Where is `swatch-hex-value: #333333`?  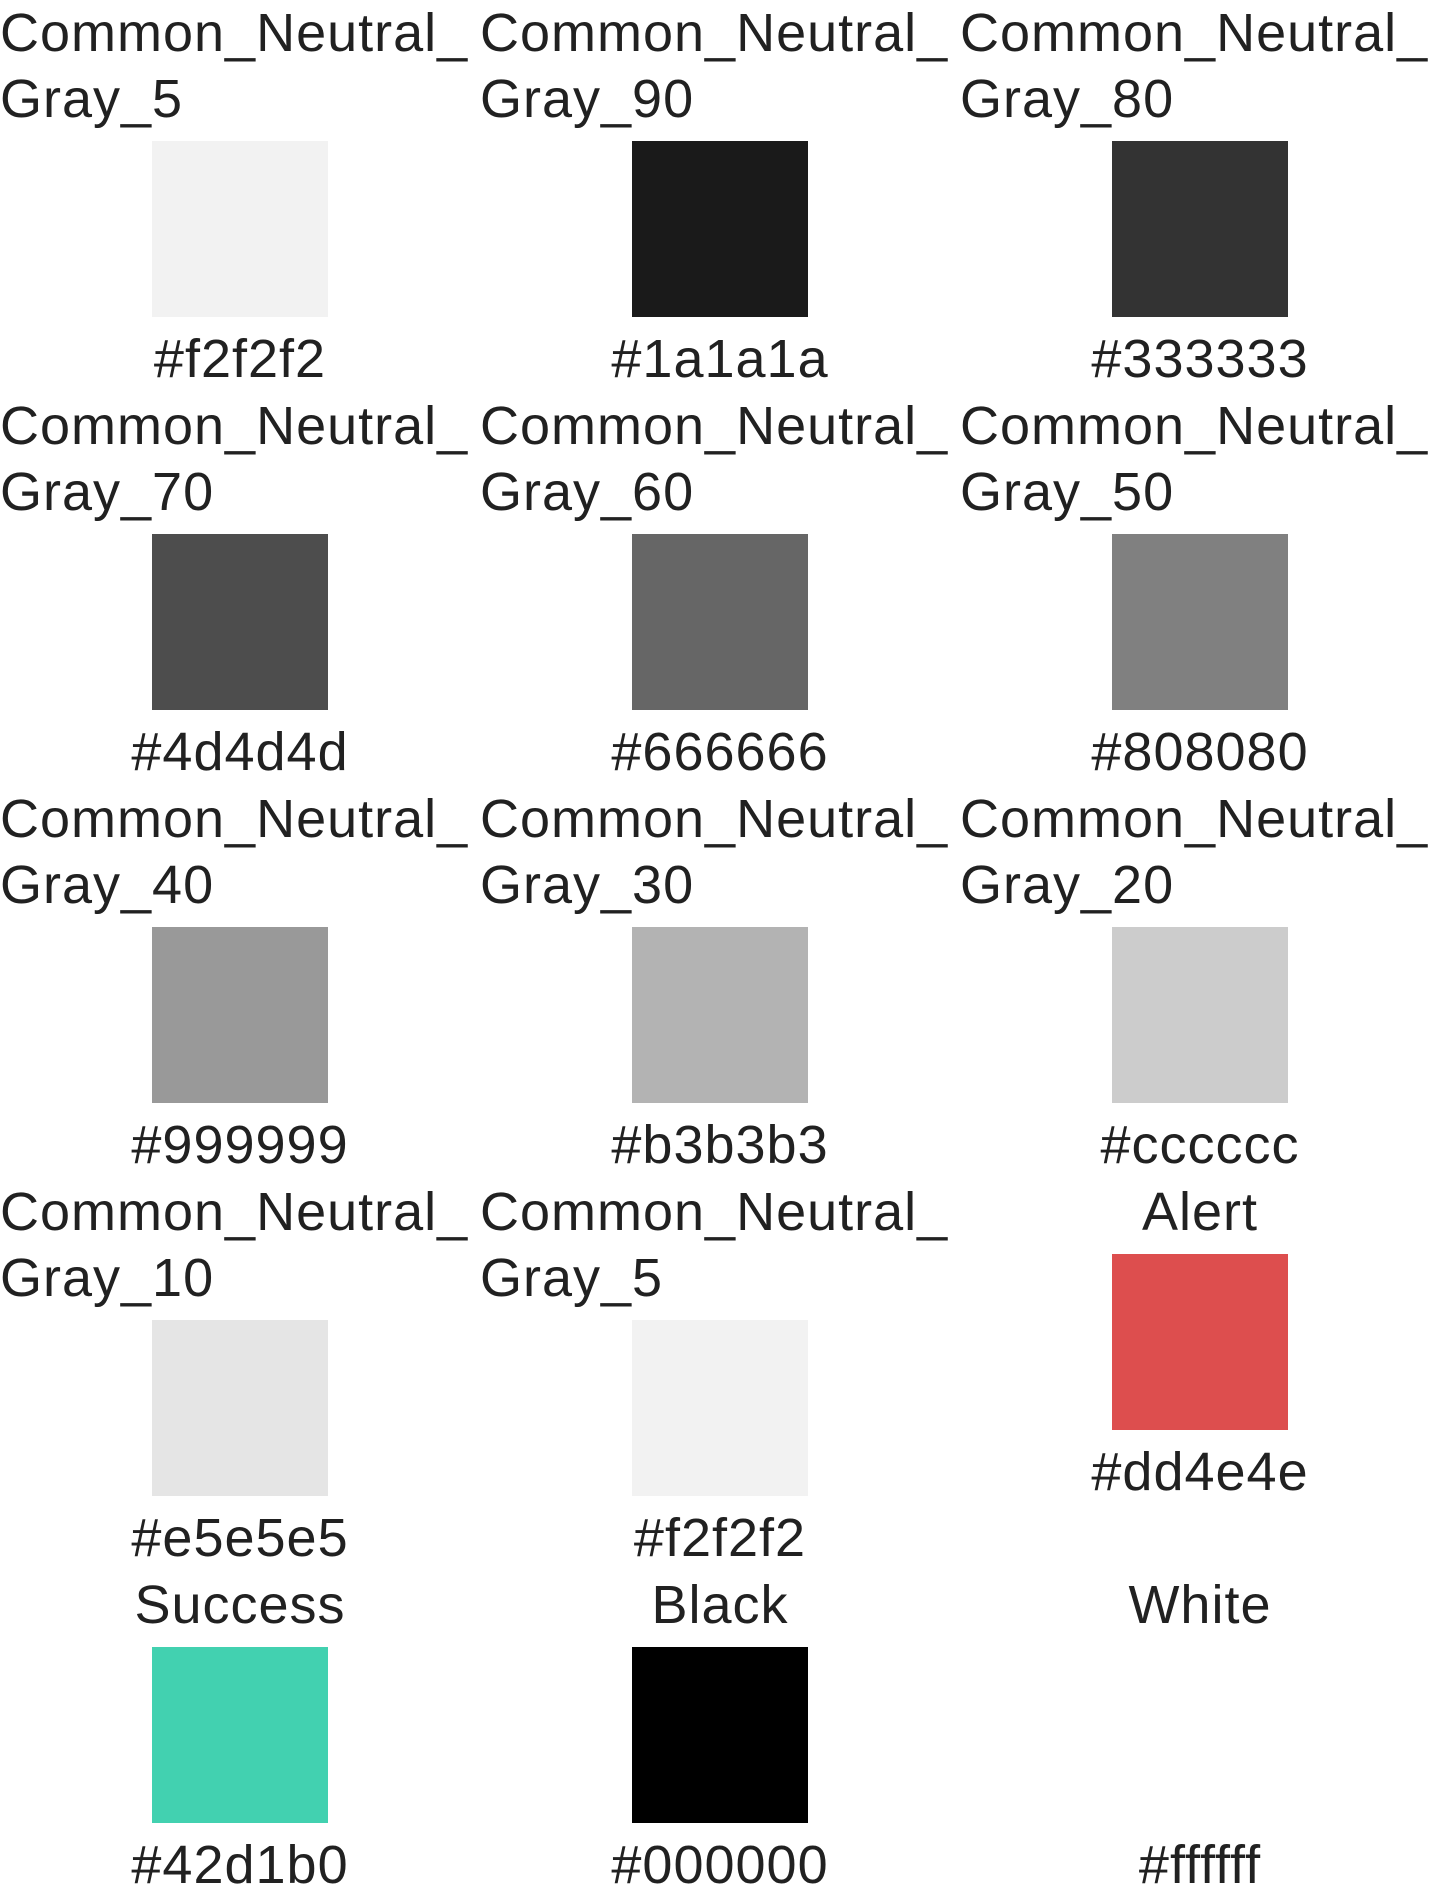 swatch-hex-value: #333333 is located at coordinates (1200, 359).